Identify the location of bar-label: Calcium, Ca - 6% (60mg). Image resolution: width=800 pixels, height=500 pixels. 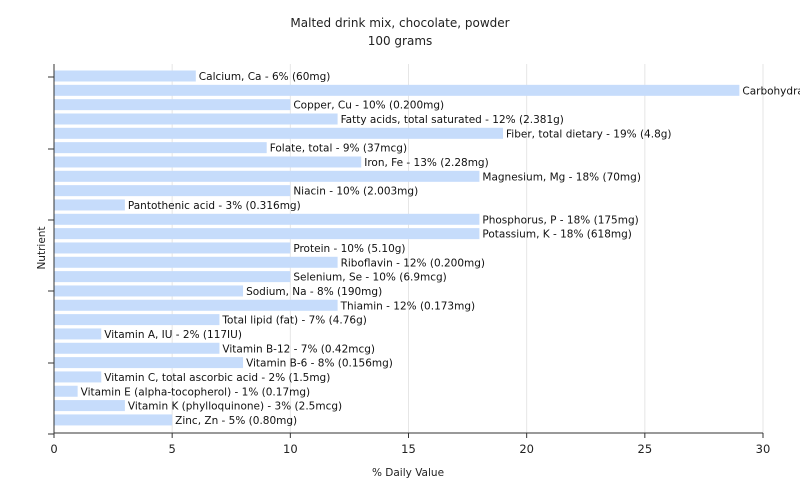
(265, 77).